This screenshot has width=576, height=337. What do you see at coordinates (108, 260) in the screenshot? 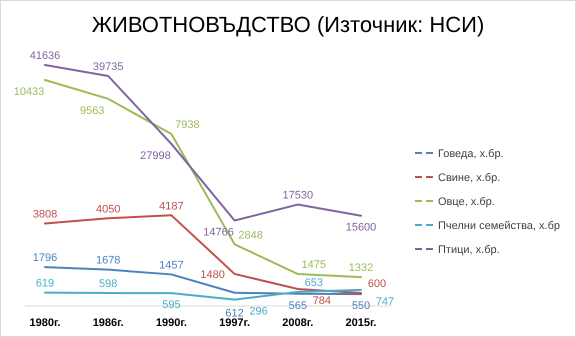
I see `data-label: 1678` at bounding box center [108, 260].